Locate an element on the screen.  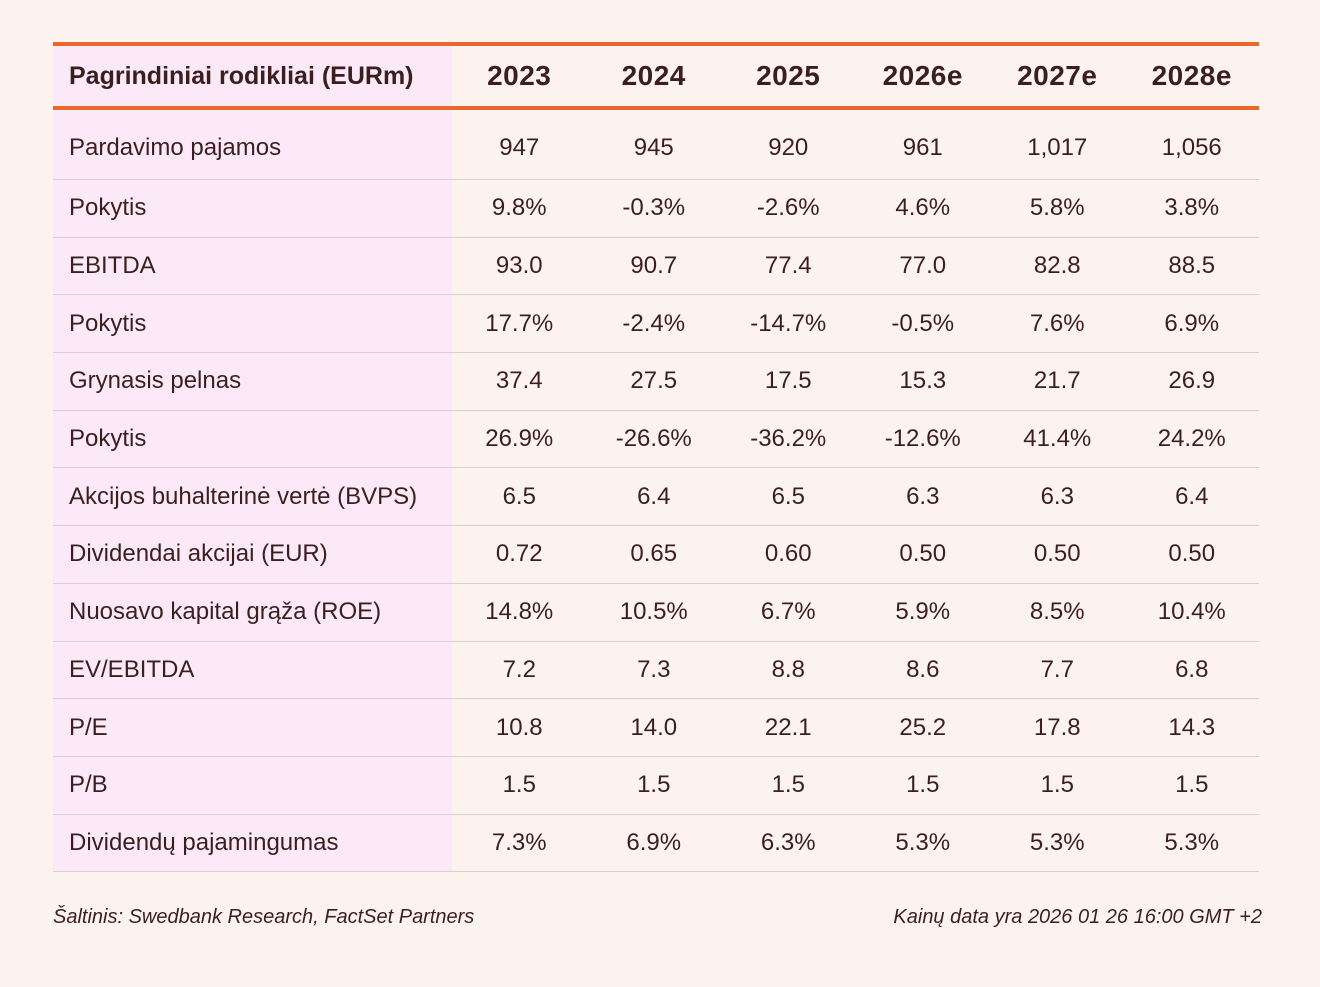
row-value: 9.8% is located at coordinates (519, 209).